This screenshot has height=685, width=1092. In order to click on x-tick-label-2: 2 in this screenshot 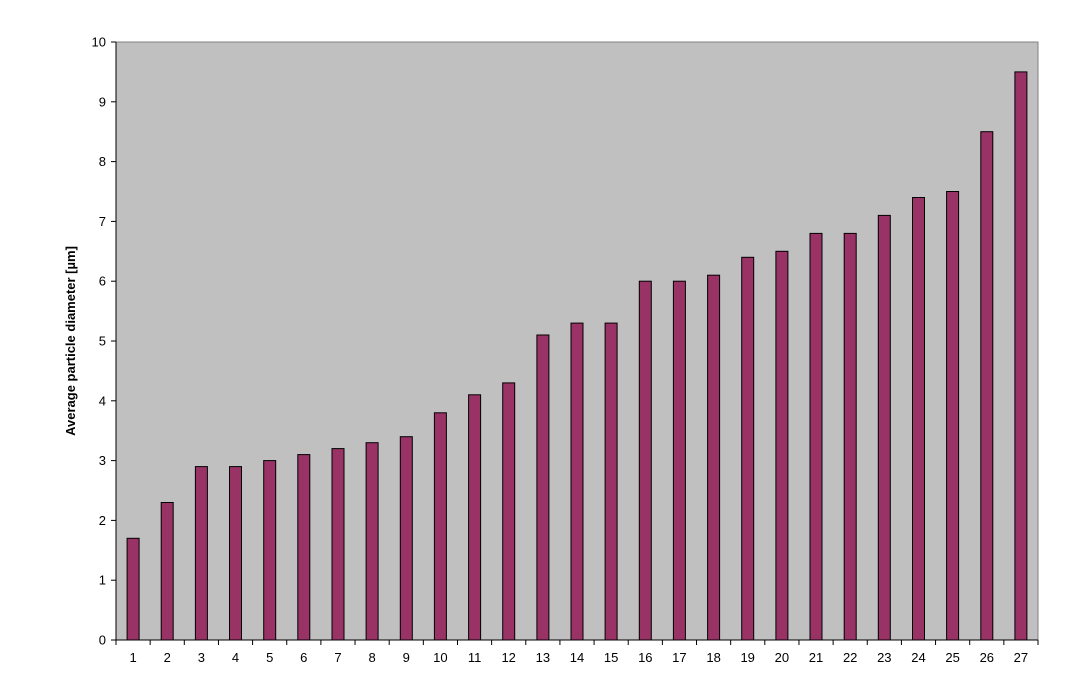, I will do `click(167, 657)`.